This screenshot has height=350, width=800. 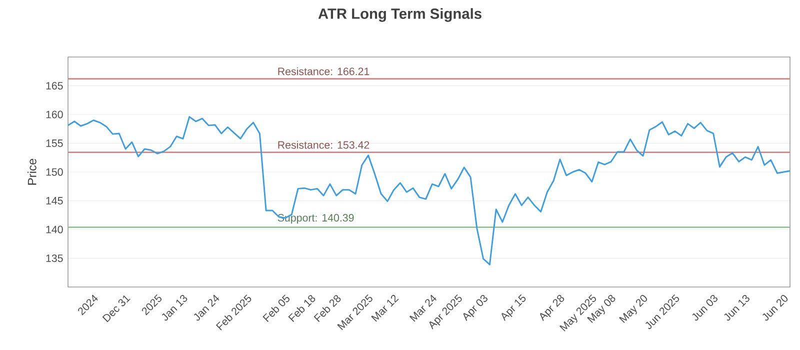 I want to click on chart-title: ATR Long Term Signals, so click(x=400, y=15).